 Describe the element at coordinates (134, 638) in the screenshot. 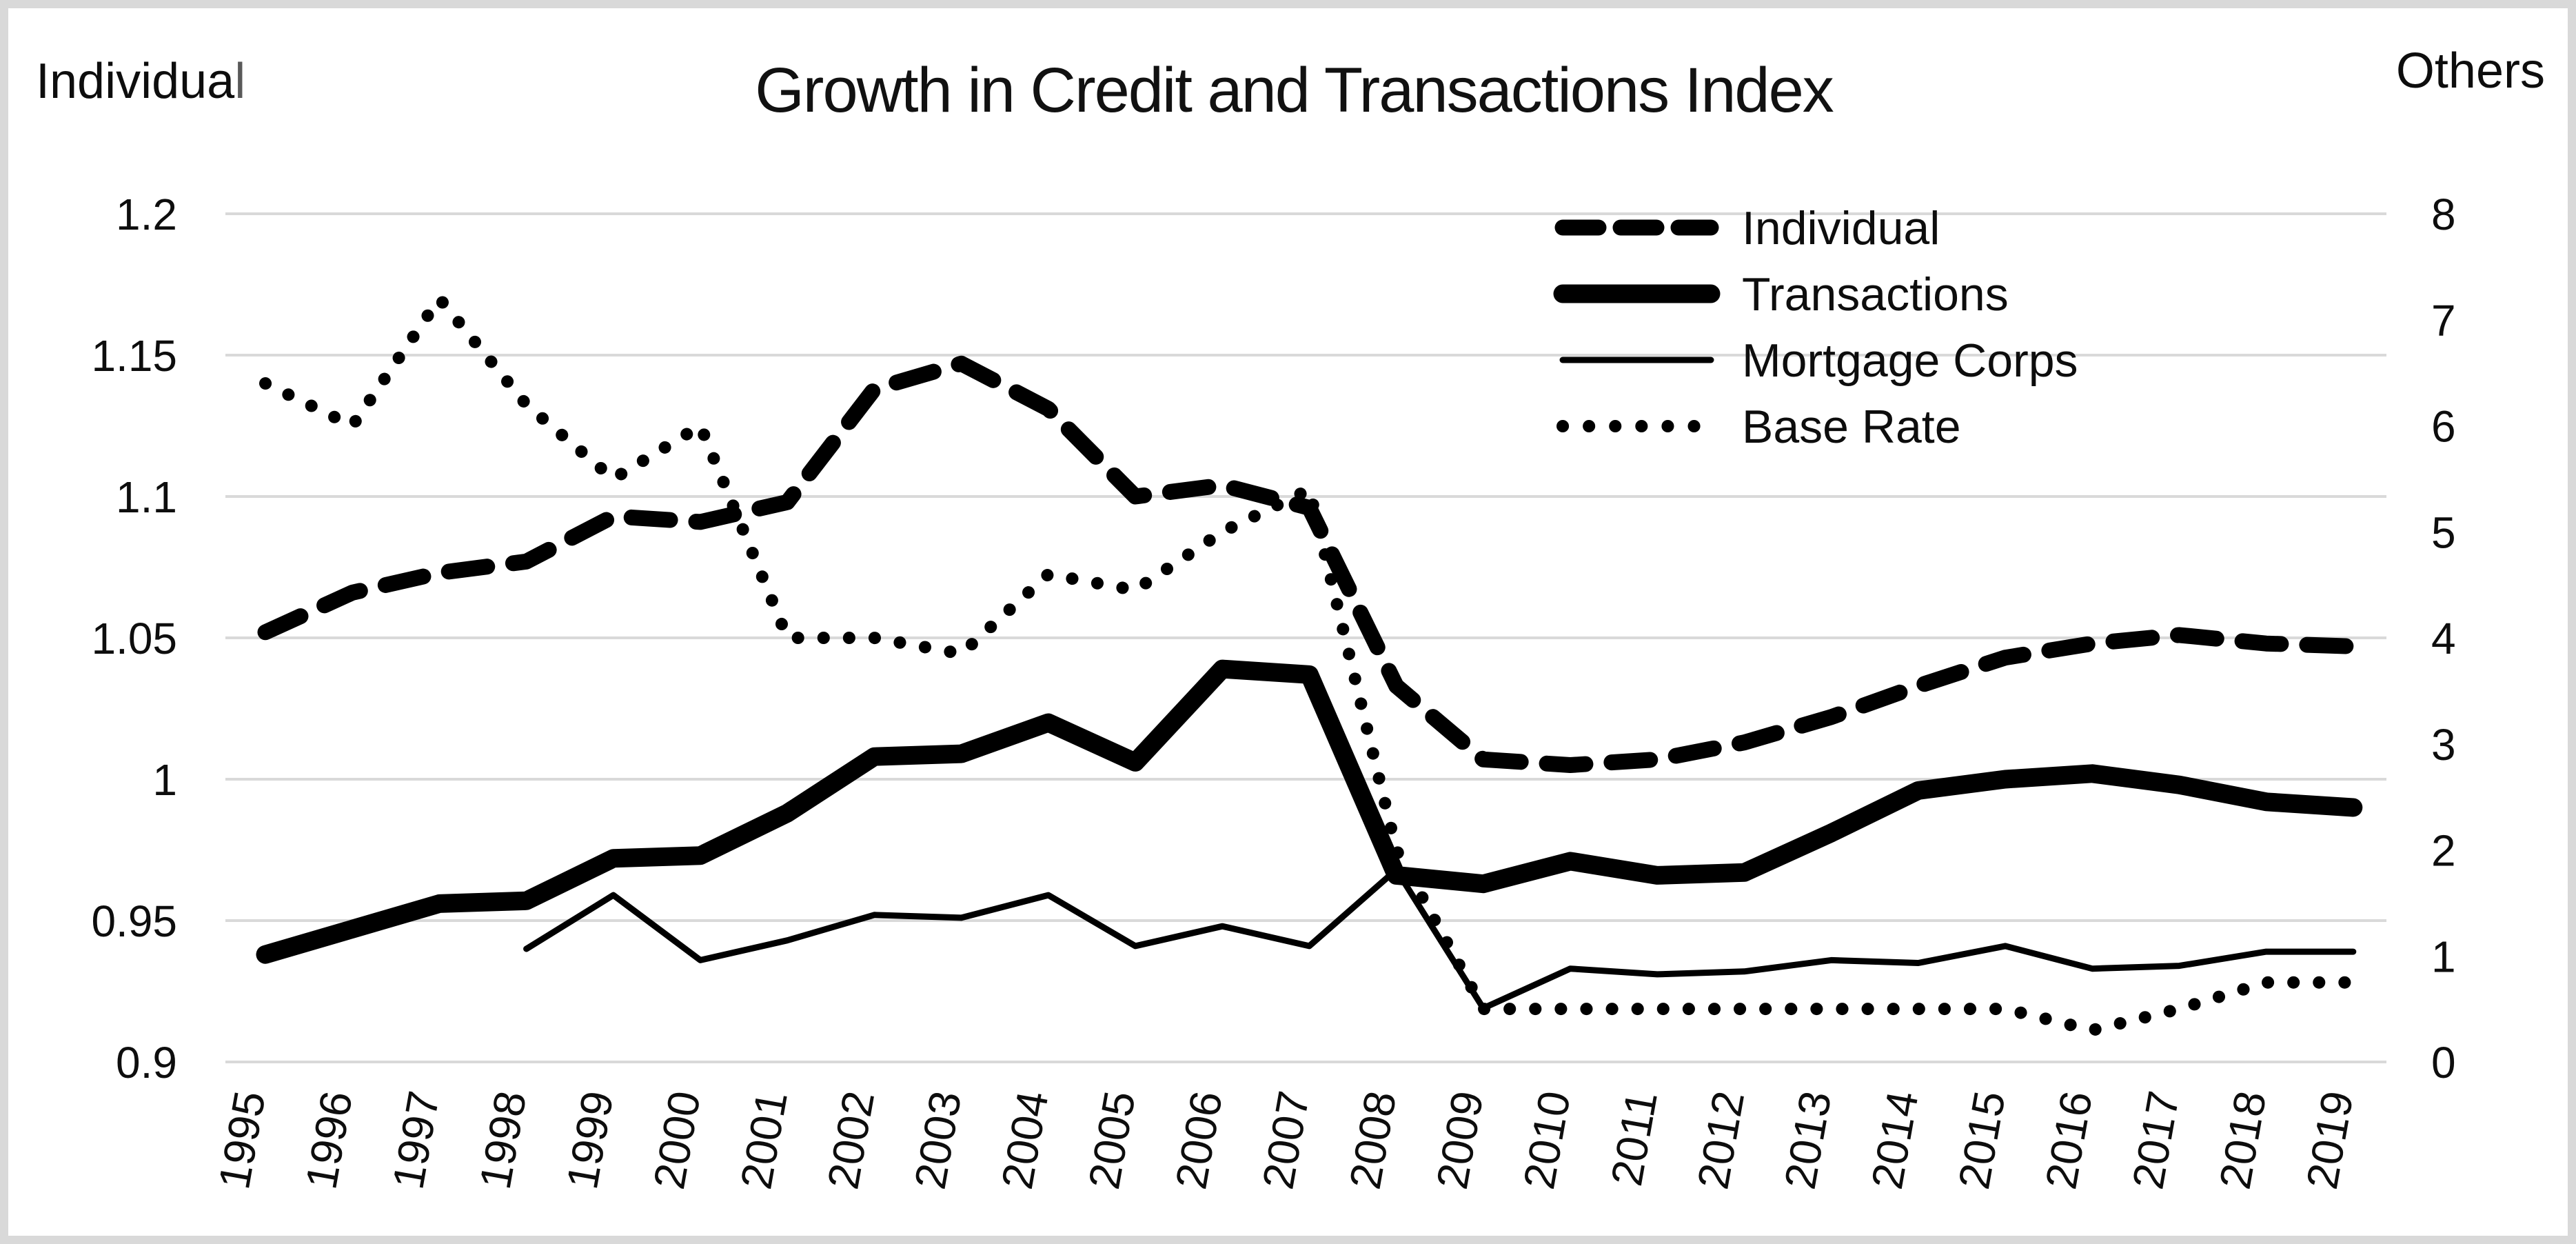

I see `left-tick-label: 1.05` at that location.